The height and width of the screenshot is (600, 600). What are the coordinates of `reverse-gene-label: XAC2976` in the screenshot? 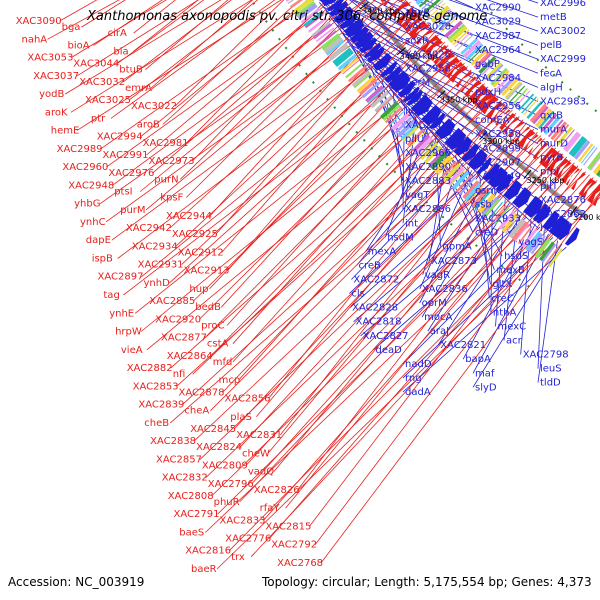 It's located at (131, 173).